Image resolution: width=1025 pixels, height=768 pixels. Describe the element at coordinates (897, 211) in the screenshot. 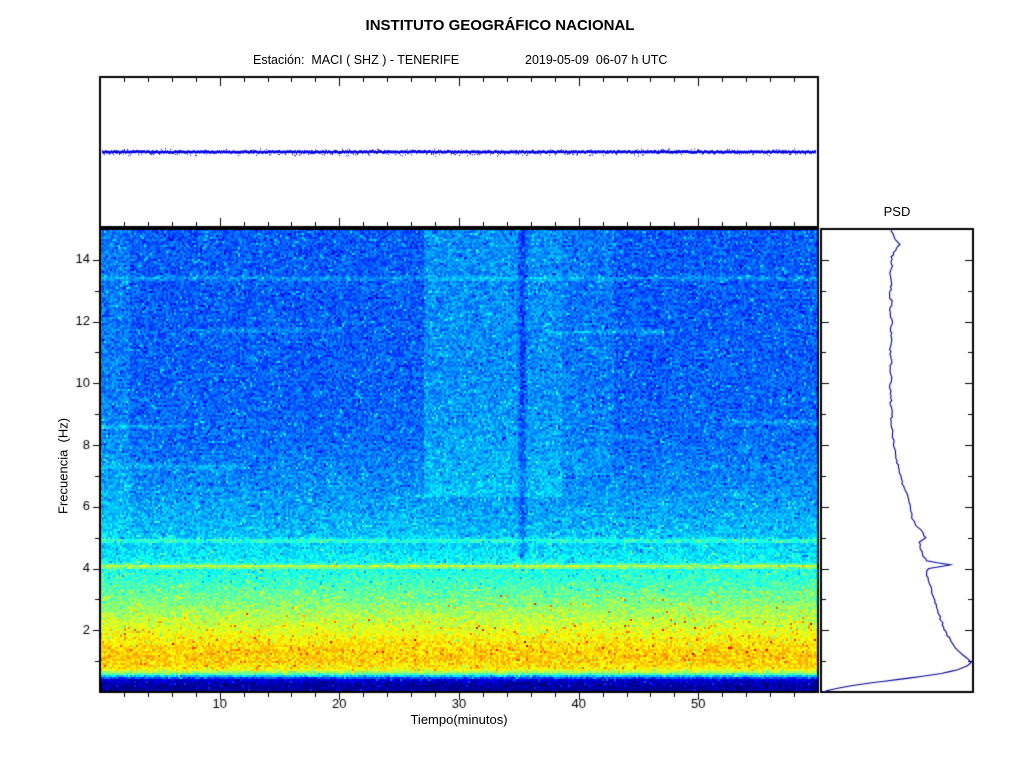

I see `psd-title: PSD` at that location.